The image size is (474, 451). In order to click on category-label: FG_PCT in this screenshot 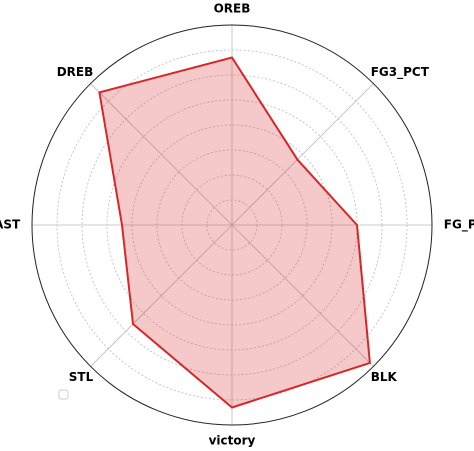, I will do `click(459, 225)`.